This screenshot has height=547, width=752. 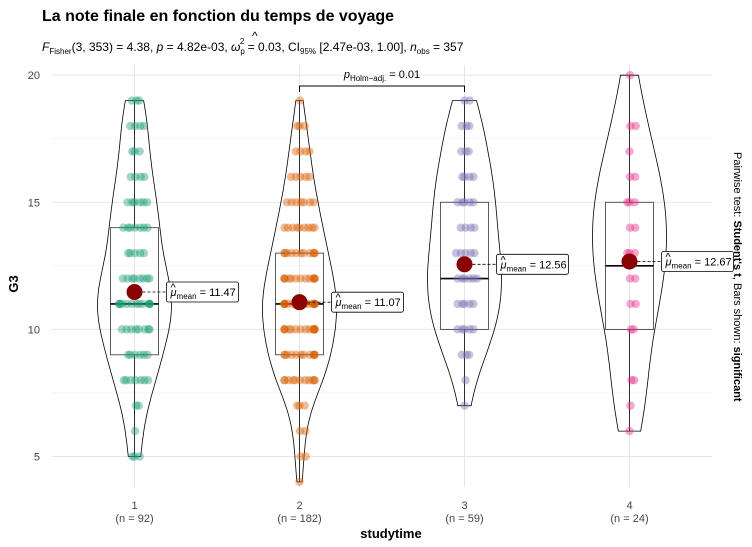 I want to click on x-tick-count: (n = 92), so click(x=134, y=519).